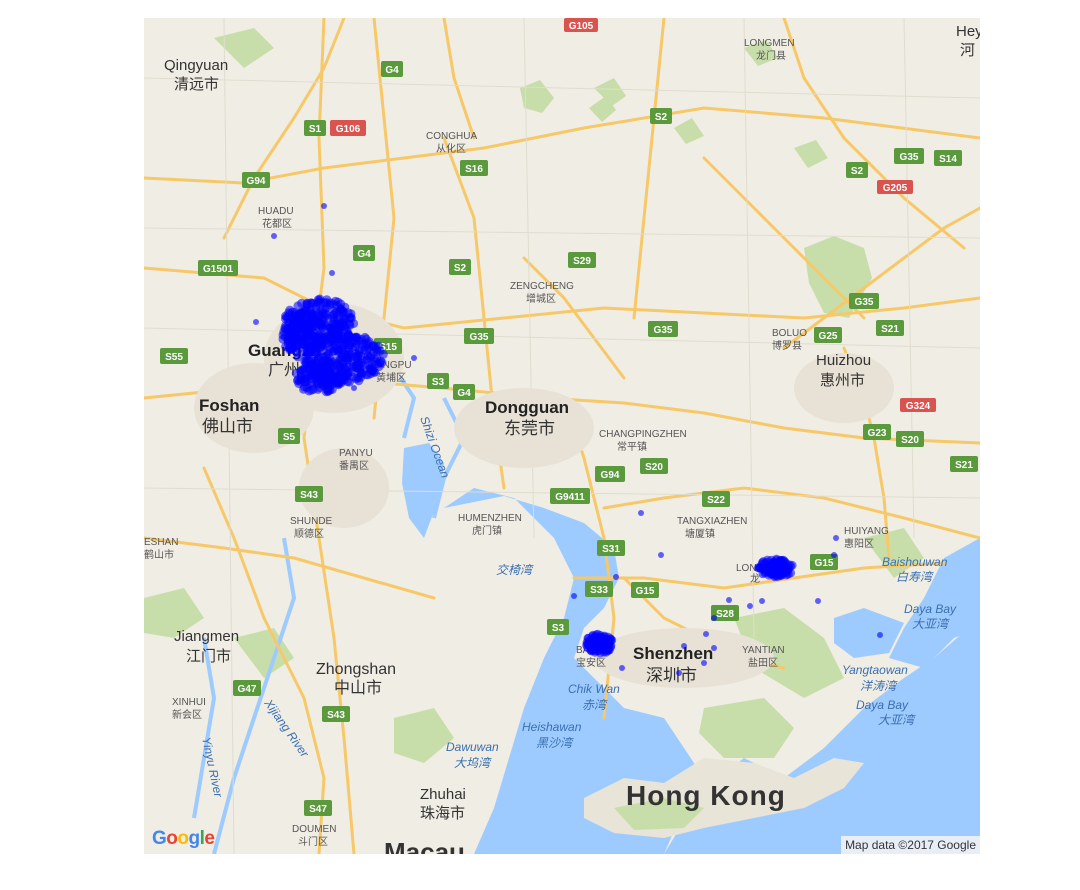 Image resolution: width=1080 pixels, height=890 pixels. I want to click on svg-text: S2, so click(661, 117).